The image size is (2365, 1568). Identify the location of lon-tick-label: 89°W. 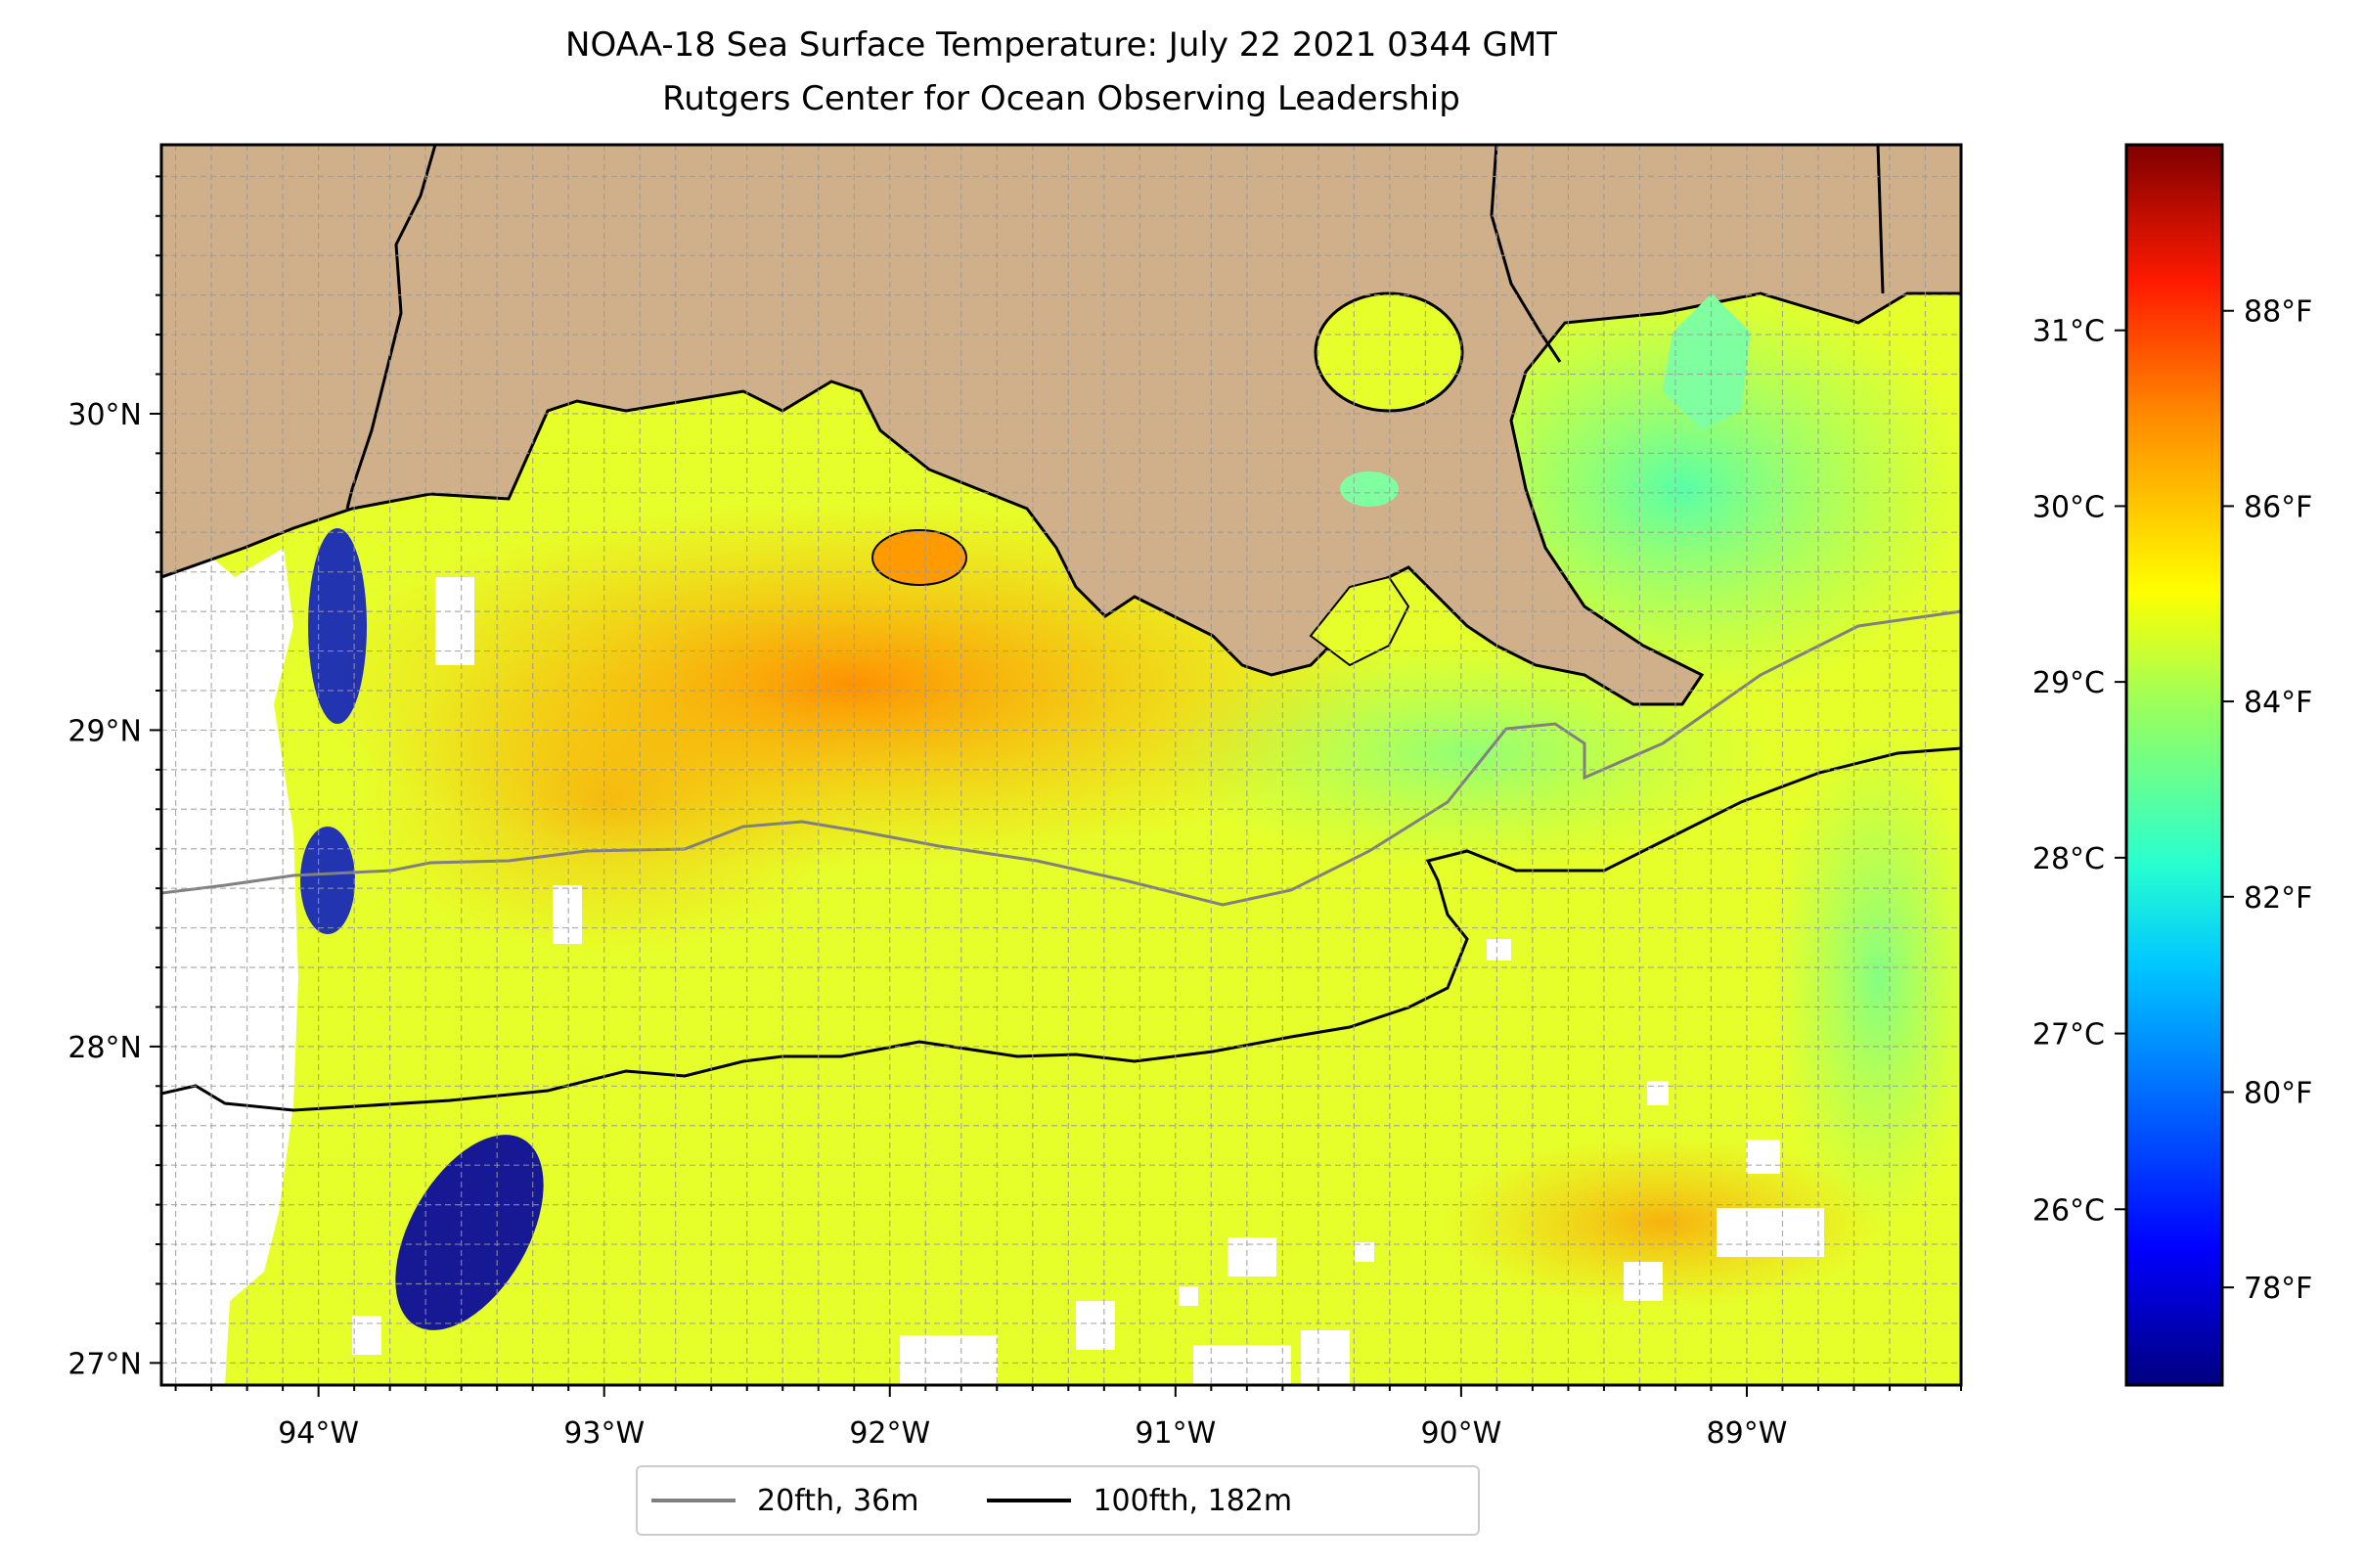
(1747, 1433).